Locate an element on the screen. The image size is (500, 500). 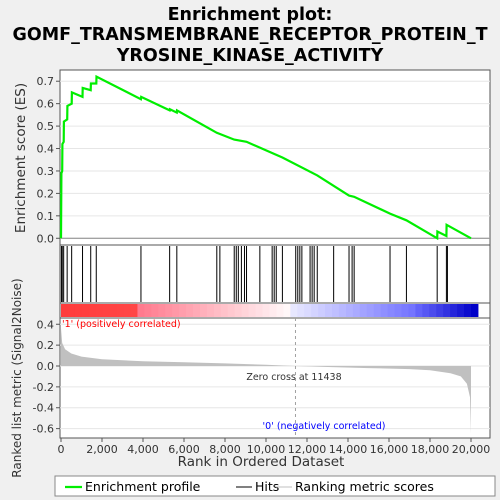
x-tick-label: 0 is located at coordinates (61, 449).